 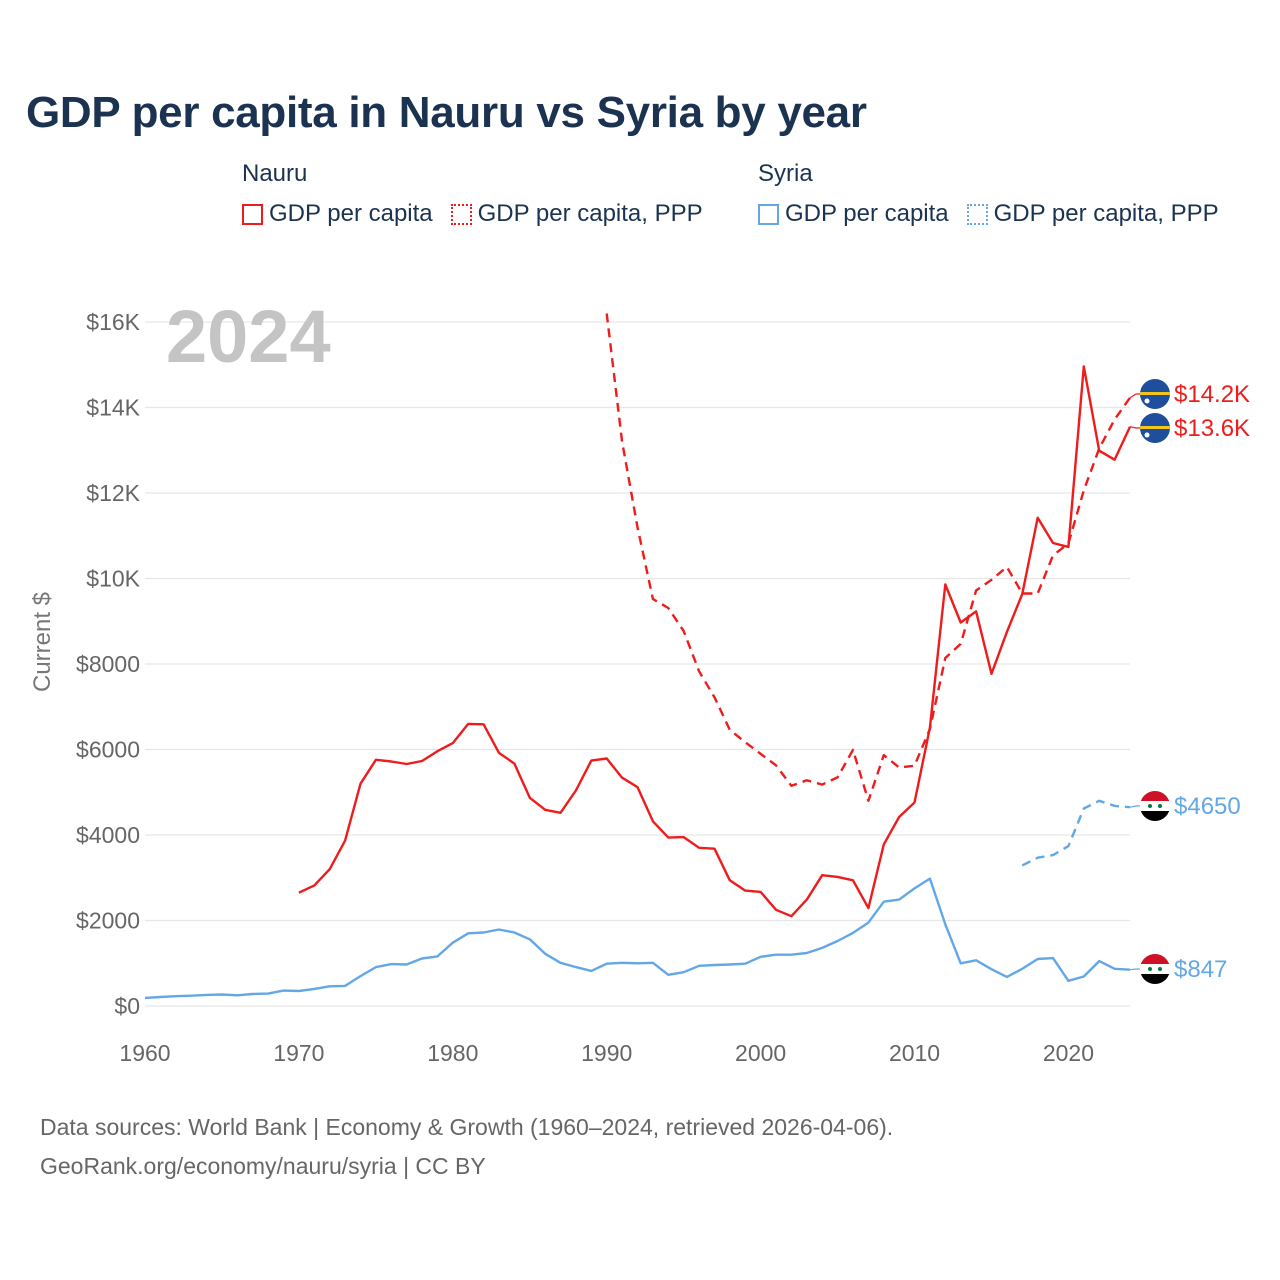 What do you see at coordinates (108, 921) in the screenshot?
I see `y-tick-label: $2000` at bounding box center [108, 921].